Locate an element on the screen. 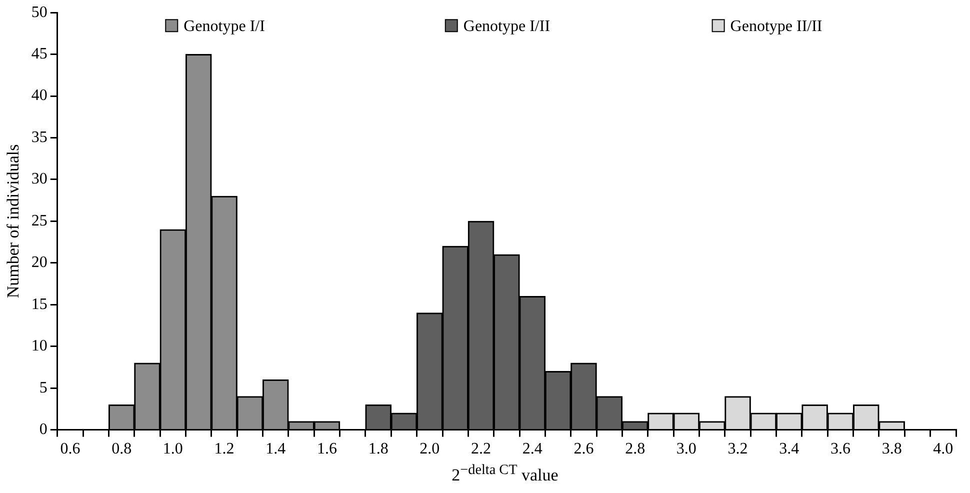 The height and width of the screenshot is (493, 970). y-tick-label: 20 is located at coordinates (39, 263).